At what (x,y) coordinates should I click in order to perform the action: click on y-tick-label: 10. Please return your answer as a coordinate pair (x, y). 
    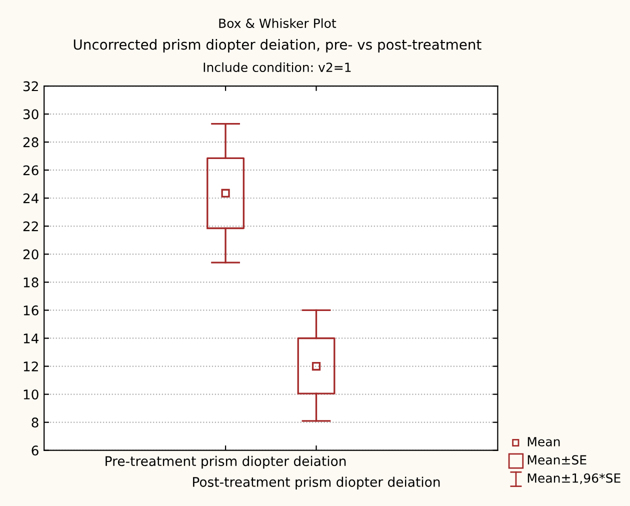
    Looking at the image, I should click on (31, 395).